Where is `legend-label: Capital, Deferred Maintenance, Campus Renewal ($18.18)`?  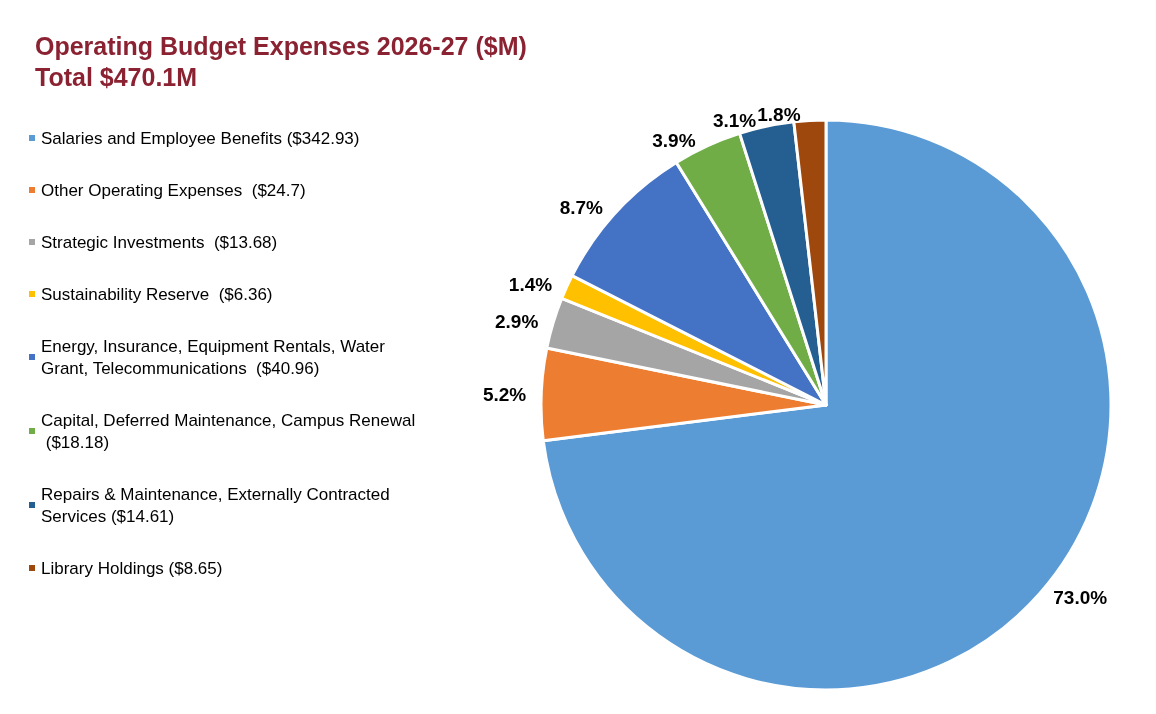 legend-label: Capital, Deferred Maintenance, Campus Renewal ($18.18) is located at coordinates (230, 431).